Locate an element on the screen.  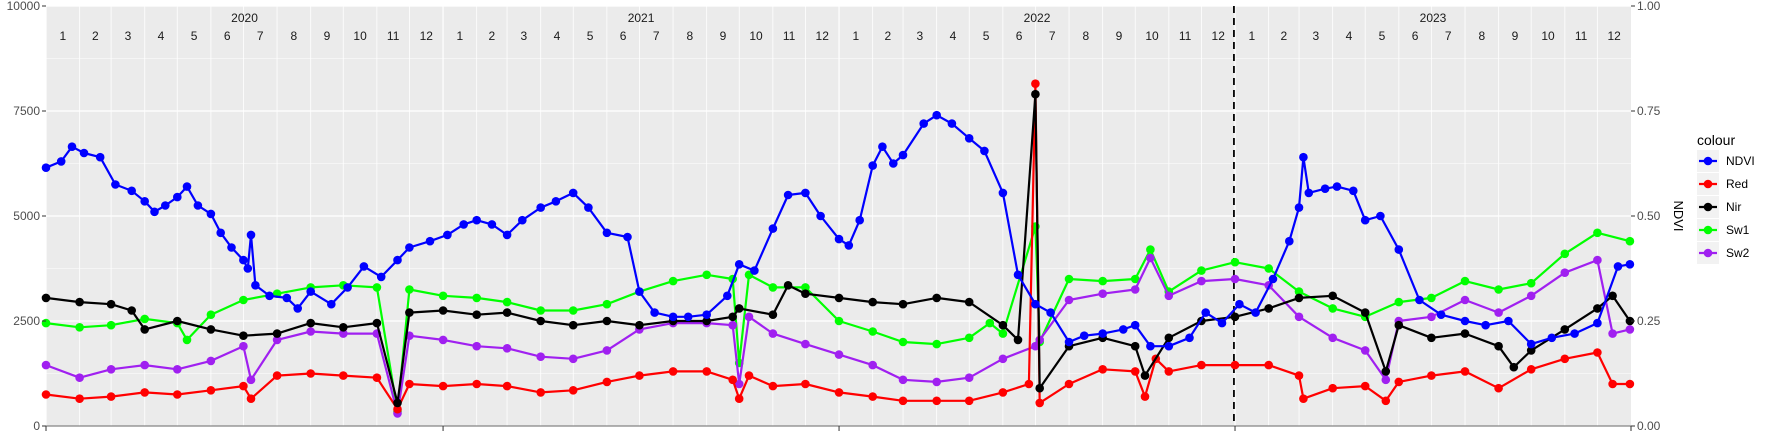
month-label: 12 is located at coordinates (1615, 36).